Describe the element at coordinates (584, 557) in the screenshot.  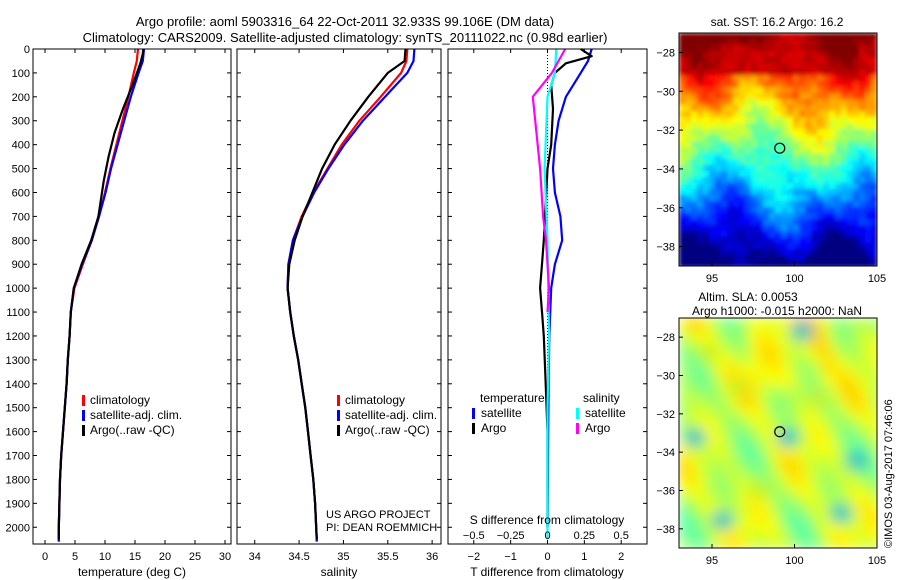
I see `x-tick-label: 1` at that location.